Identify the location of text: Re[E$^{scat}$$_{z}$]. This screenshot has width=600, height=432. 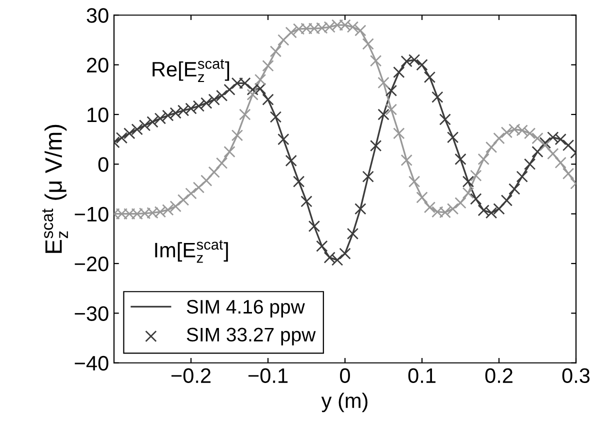
(191, 70).